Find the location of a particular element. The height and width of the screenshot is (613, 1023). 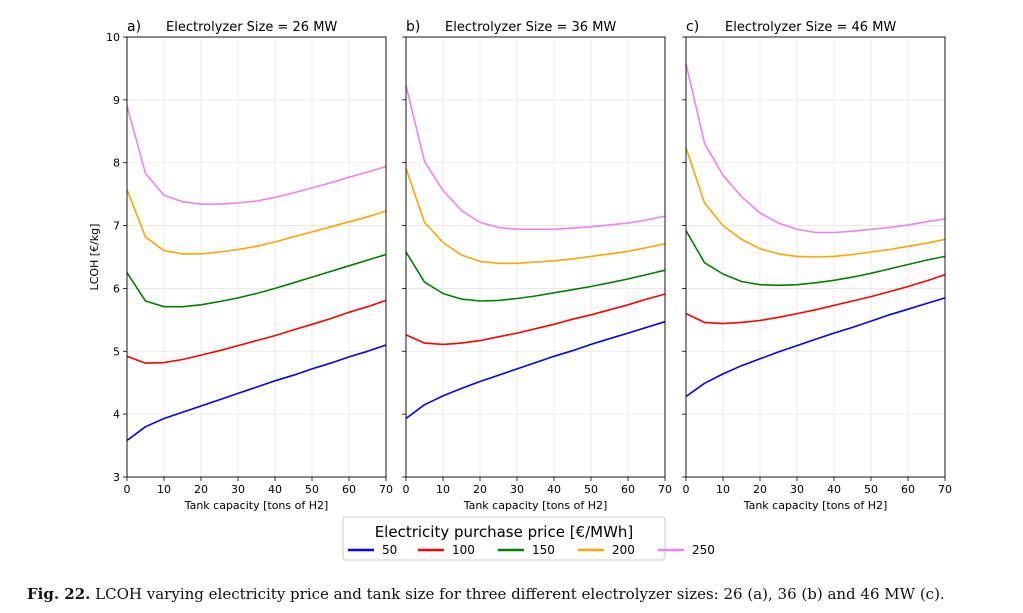

panel-letter: c) is located at coordinates (692, 27).